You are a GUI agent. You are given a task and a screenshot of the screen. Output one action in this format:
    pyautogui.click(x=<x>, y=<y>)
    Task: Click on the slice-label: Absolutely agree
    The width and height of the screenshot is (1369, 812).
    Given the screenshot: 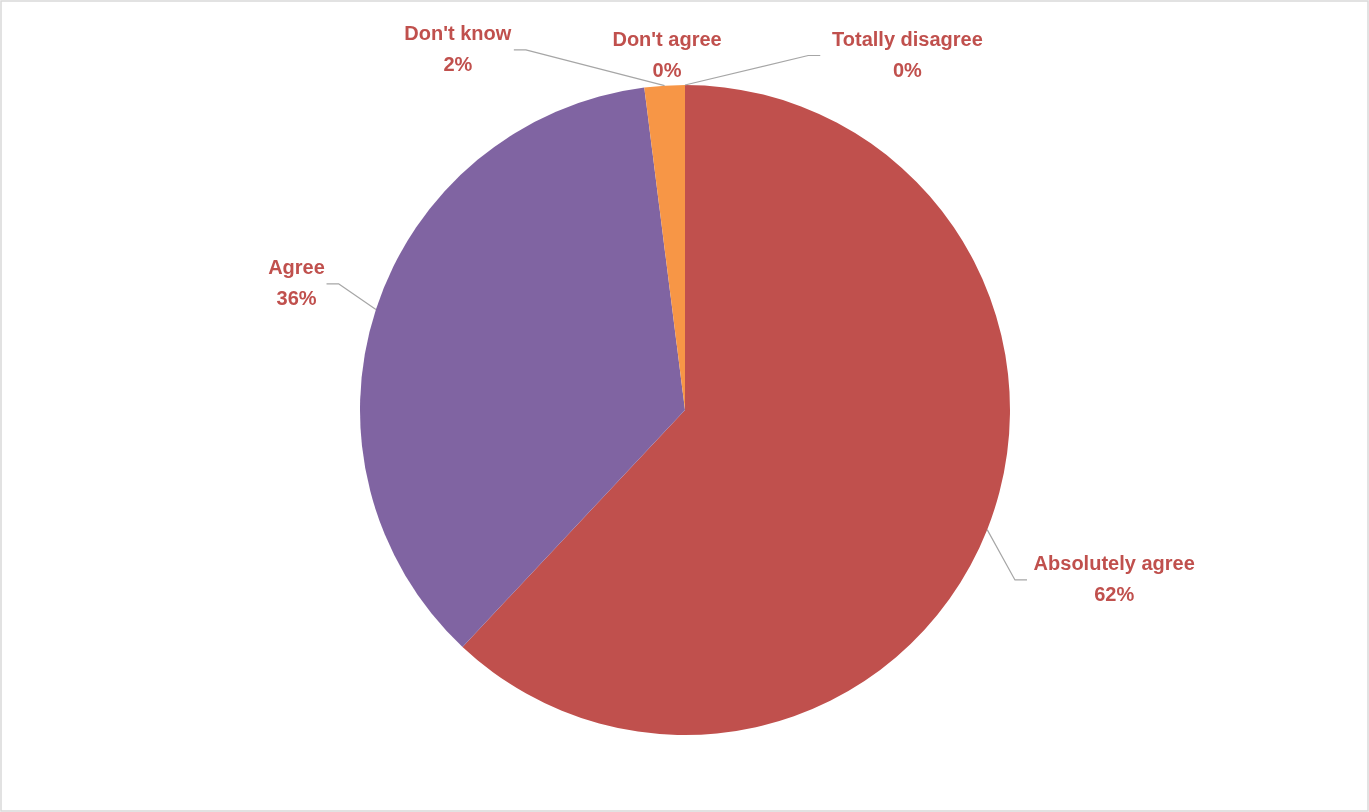 What is the action you would take?
    pyautogui.click(x=1114, y=563)
    